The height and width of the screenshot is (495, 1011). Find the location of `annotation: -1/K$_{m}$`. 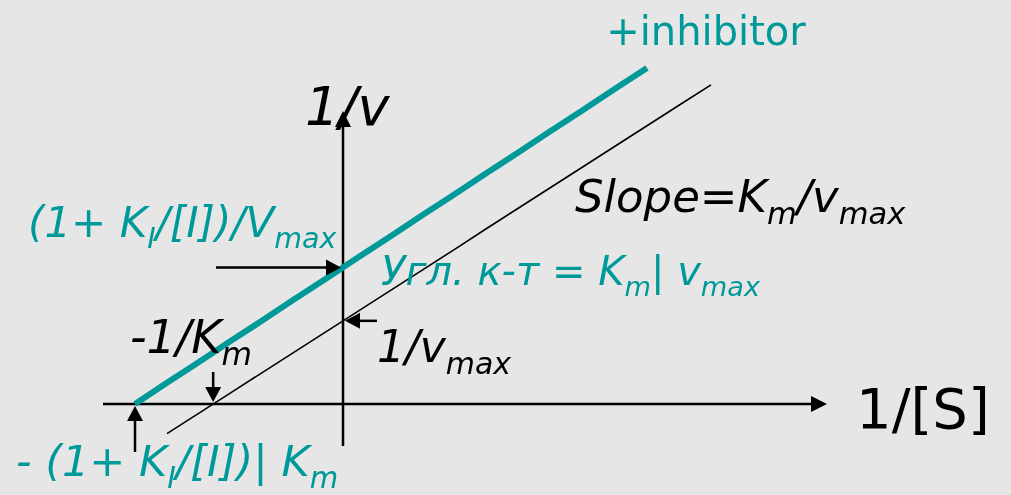

annotation: -1/K$_{m}$ is located at coordinates (191, 341).